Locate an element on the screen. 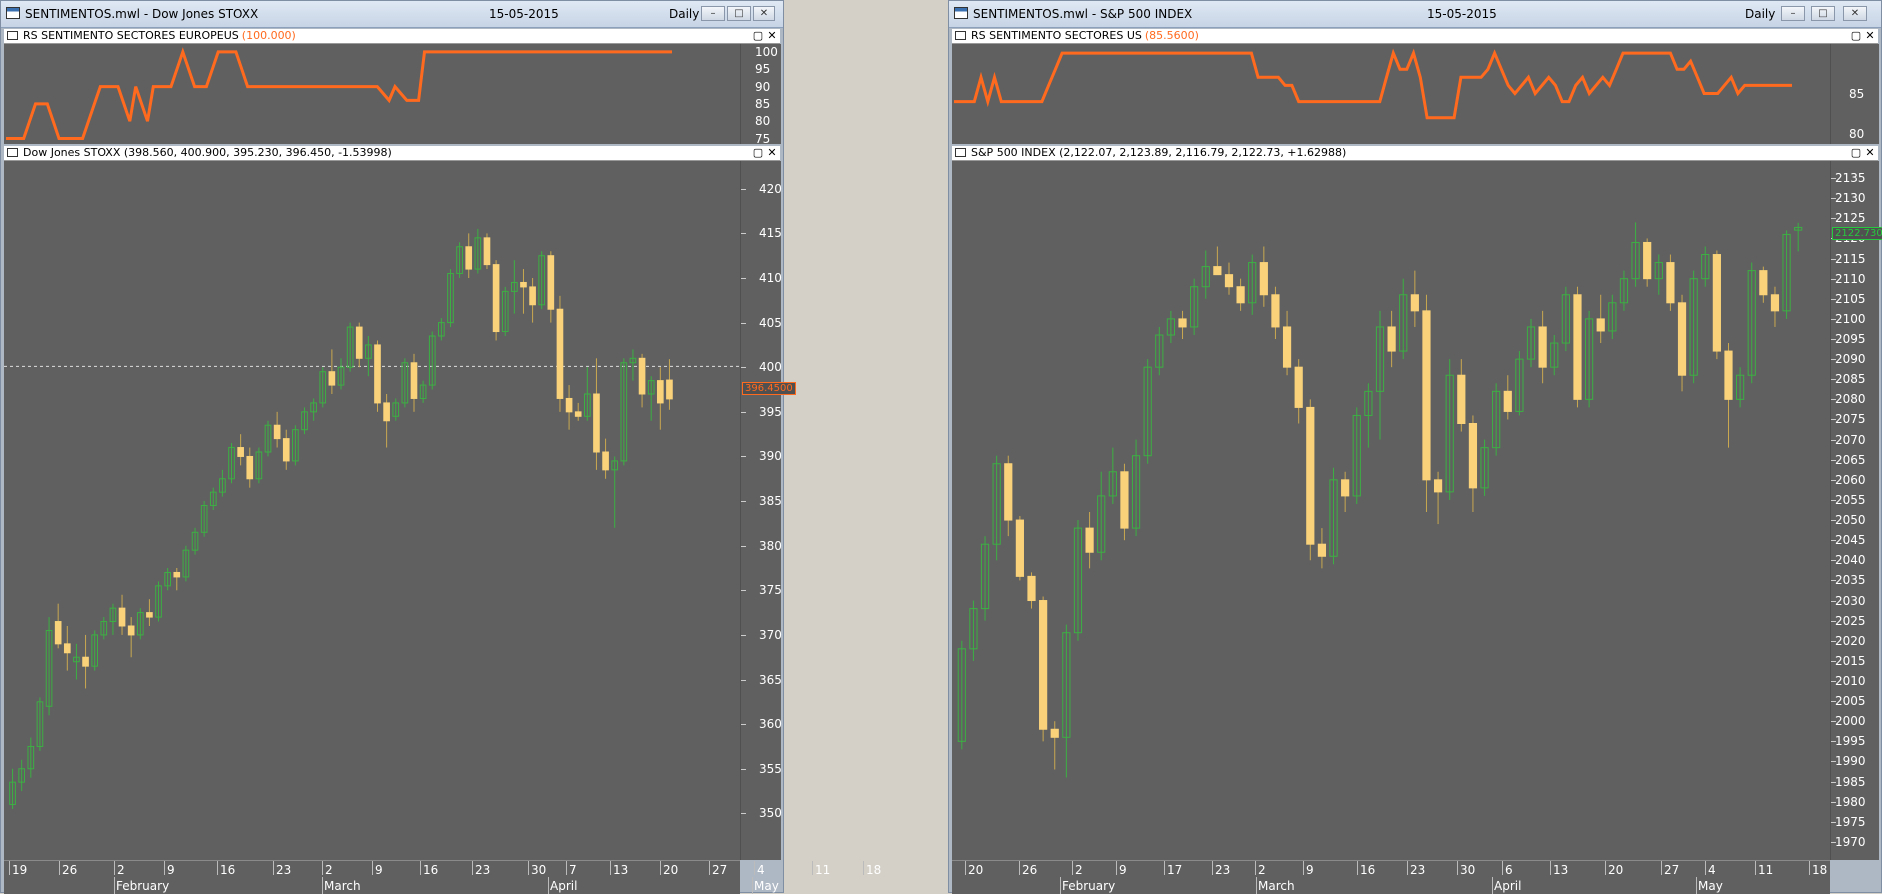 The height and width of the screenshot is (894, 1882). x-day-label: 27 is located at coordinates (1672, 870).